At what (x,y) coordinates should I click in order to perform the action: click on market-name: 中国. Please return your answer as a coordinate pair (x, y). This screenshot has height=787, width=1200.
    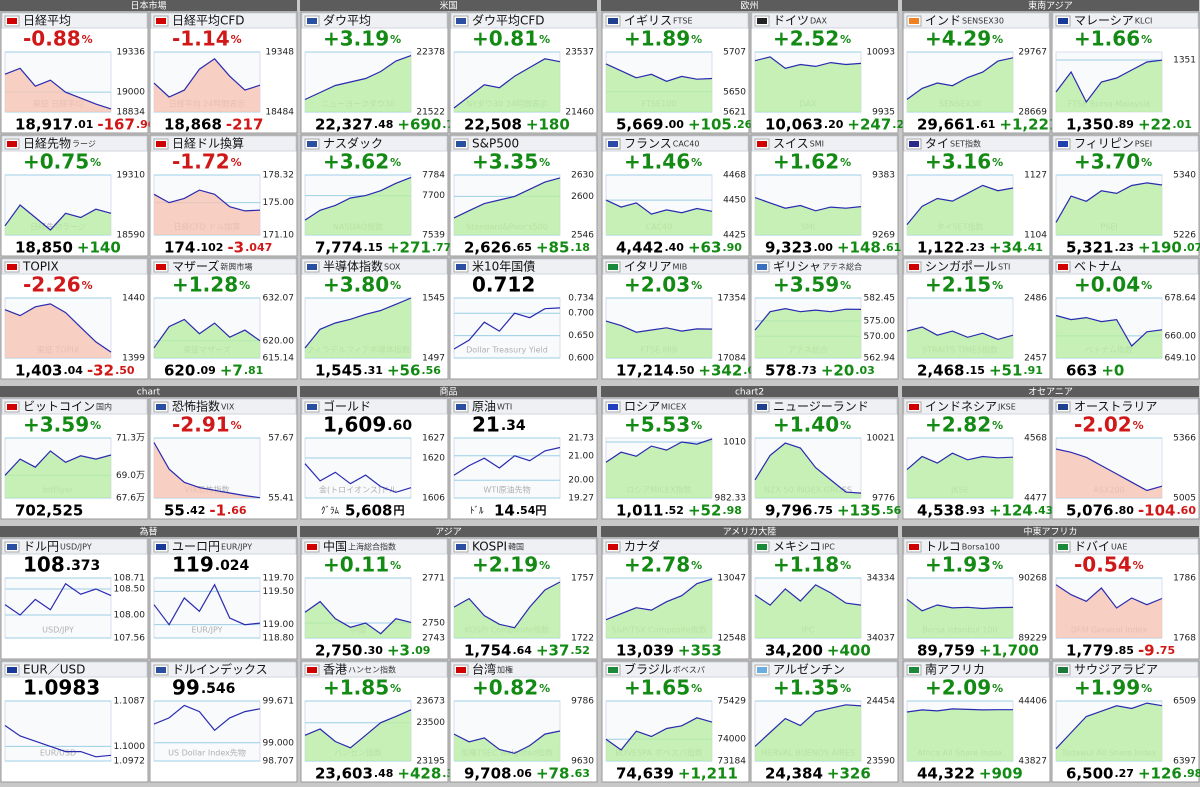
    Looking at the image, I should click on (335, 546).